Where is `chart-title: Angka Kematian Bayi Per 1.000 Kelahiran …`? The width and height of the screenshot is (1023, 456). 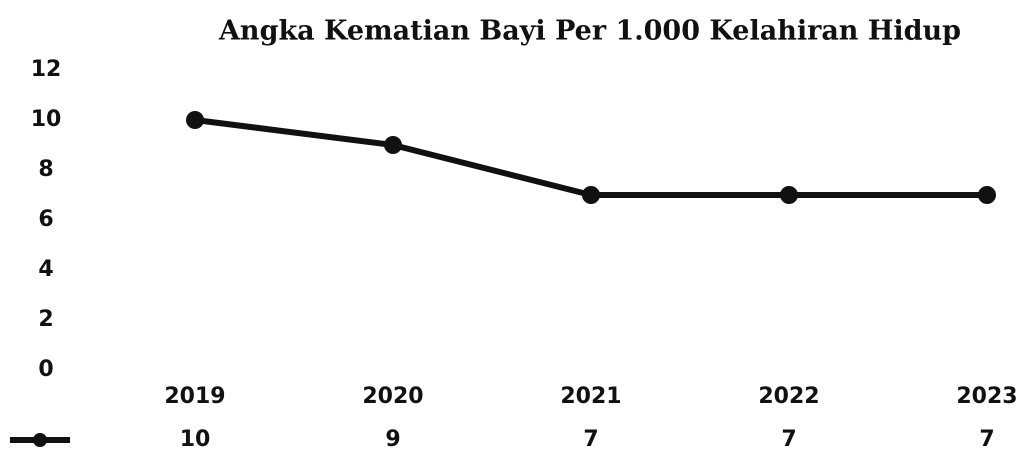
chart-title: Angka Kematian Bayi Per 1.000 Kelahiran … is located at coordinates (589, 31).